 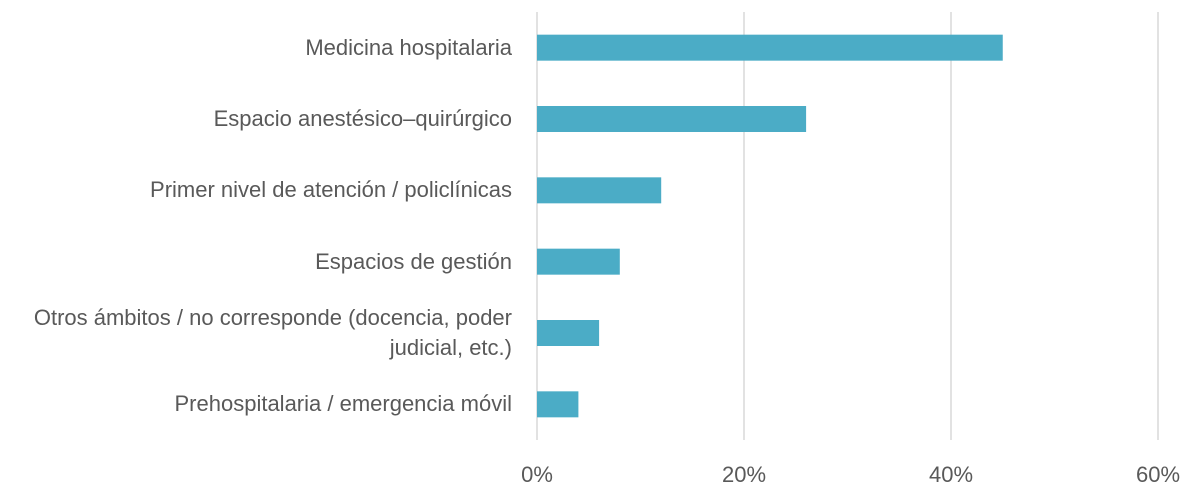 I want to click on y-tick-label: Espacio anestésico–quirúrgico, so click(x=362, y=118).